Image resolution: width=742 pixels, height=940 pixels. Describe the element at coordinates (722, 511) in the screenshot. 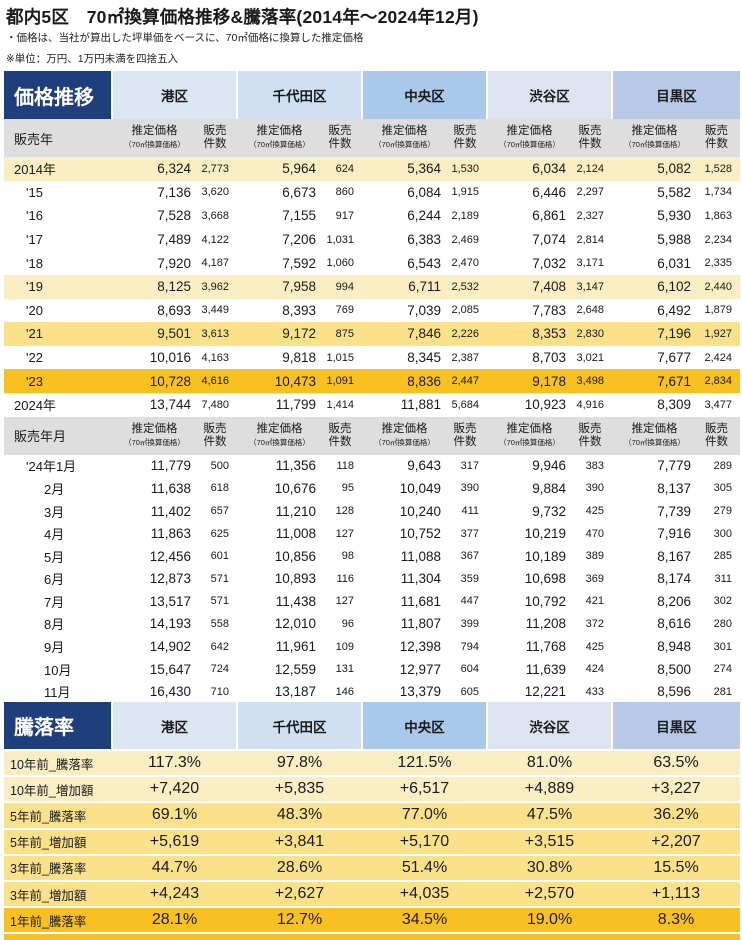

I see `monthly-count-cell: 279` at that location.